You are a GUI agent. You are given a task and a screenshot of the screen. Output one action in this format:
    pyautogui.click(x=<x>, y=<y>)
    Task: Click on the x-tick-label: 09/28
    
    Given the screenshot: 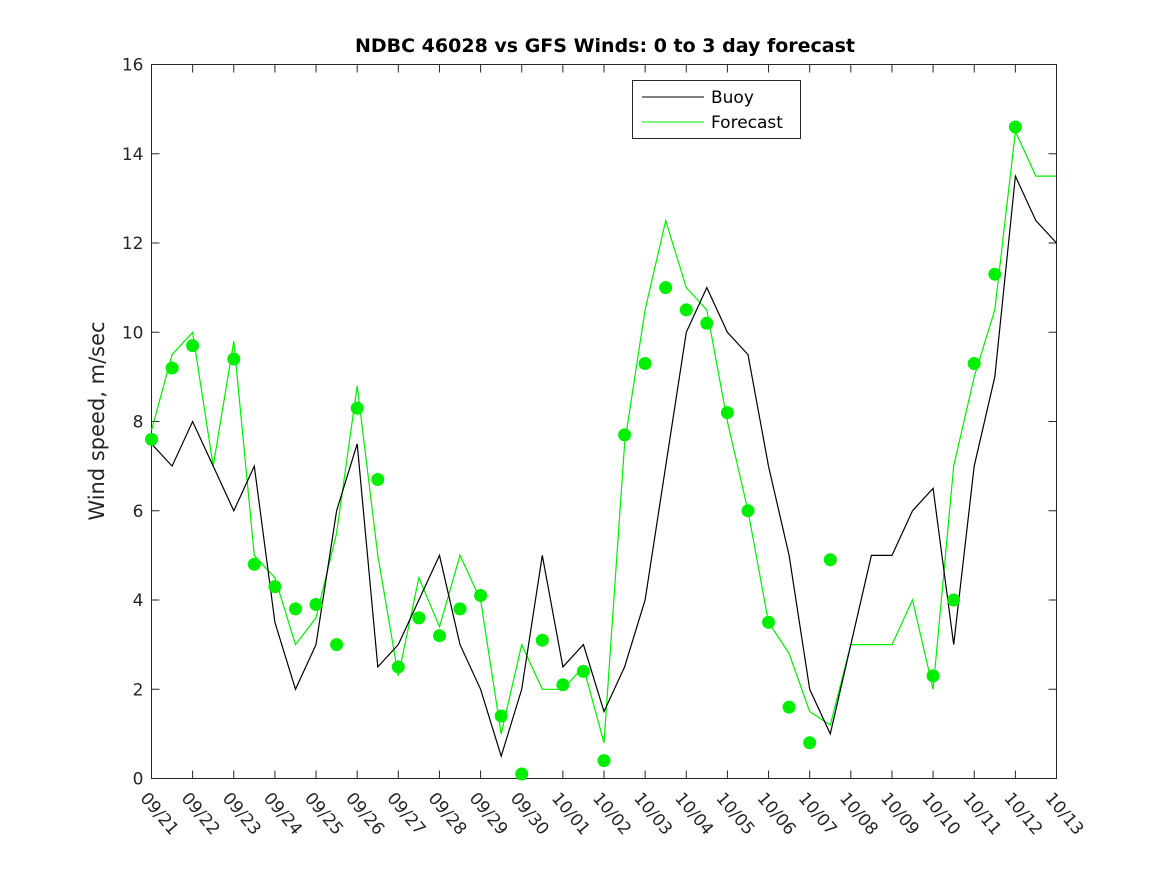 What is the action you would take?
    pyautogui.click(x=447, y=814)
    